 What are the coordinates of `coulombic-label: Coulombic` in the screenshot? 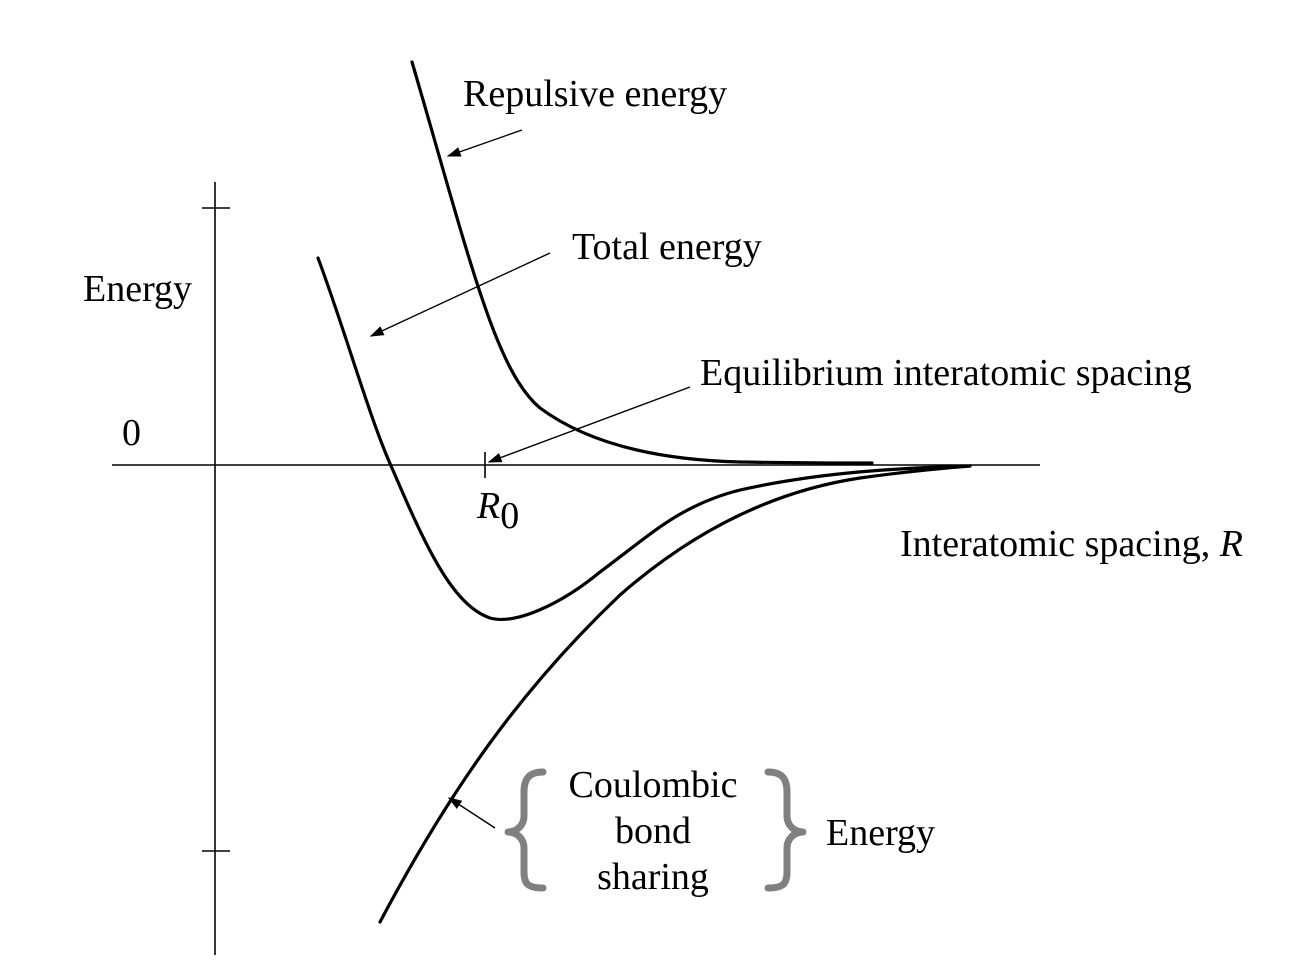 It's located at (653, 785).